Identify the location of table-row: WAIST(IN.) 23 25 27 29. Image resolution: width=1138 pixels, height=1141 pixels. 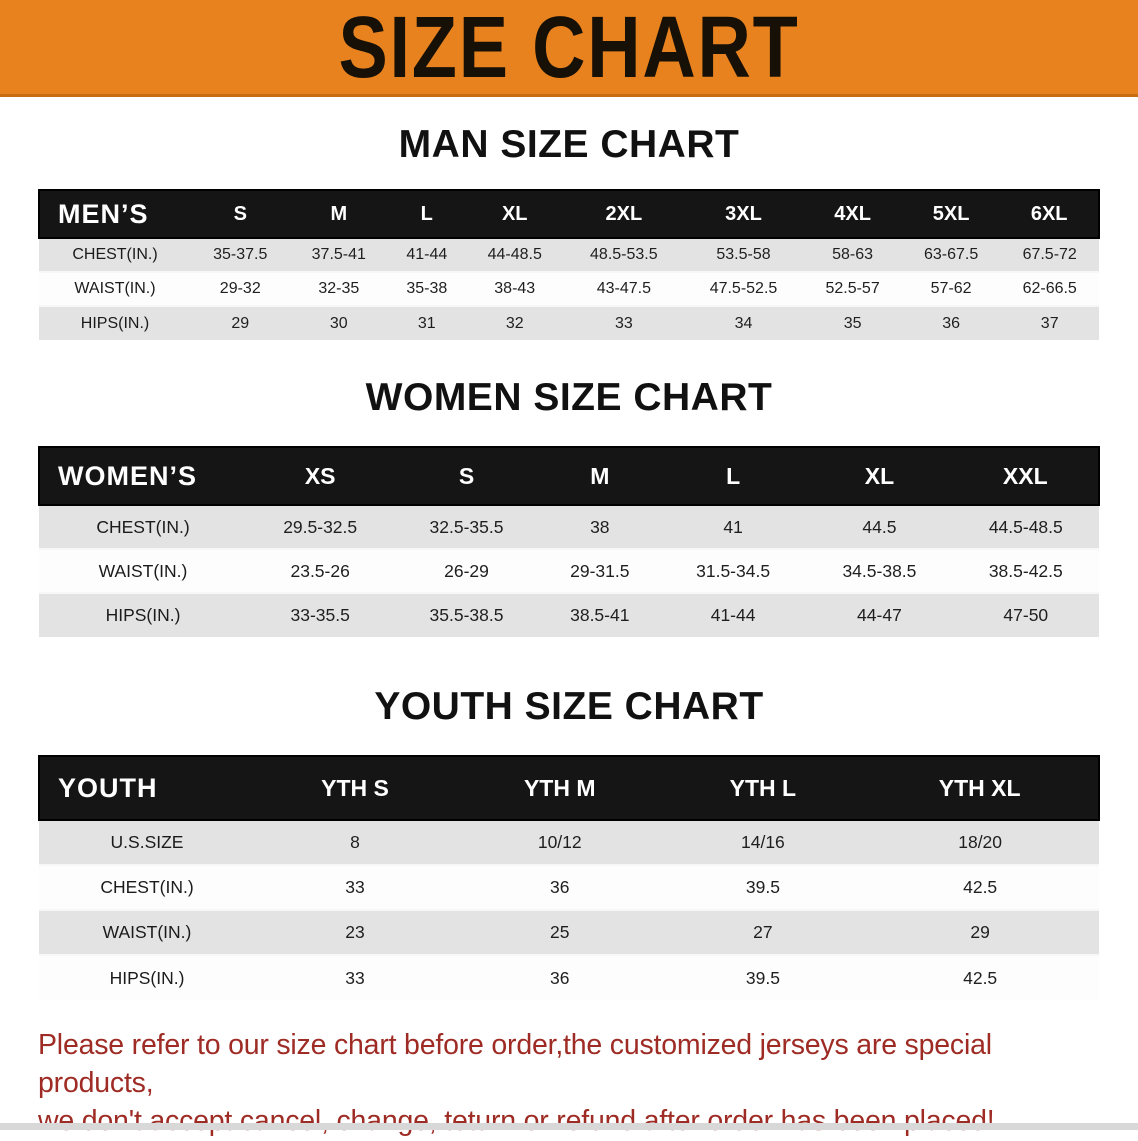
(569, 932).